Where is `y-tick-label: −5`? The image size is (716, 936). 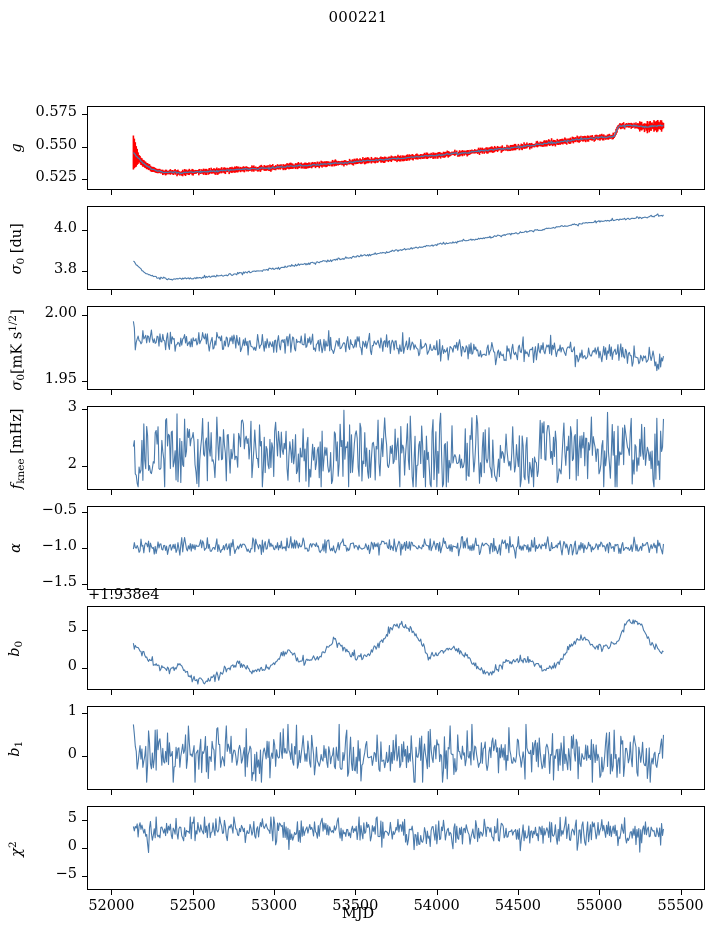 y-tick-label: −5 is located at coordinates (66, 874).